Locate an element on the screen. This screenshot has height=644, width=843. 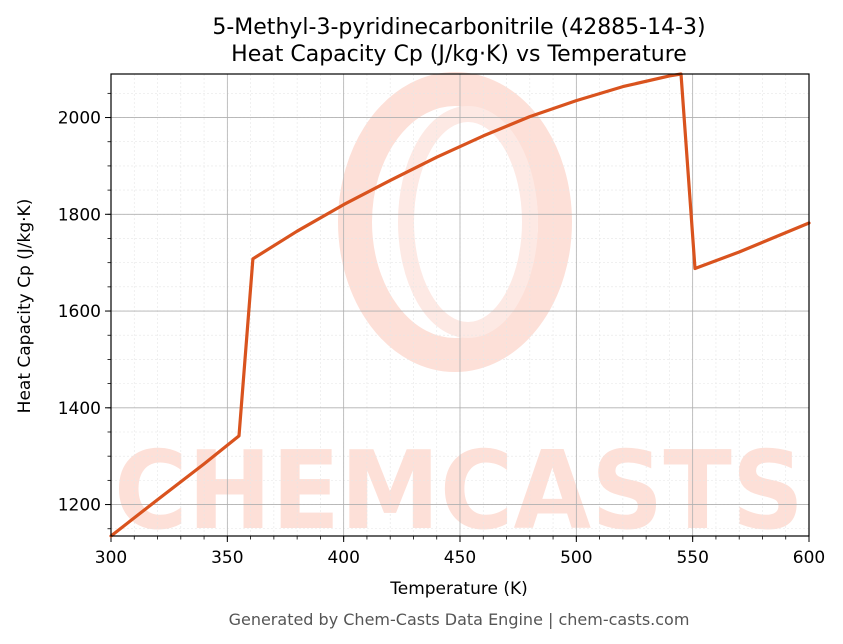
y-tick-label: 1200 is located at coordinates (79, 506).